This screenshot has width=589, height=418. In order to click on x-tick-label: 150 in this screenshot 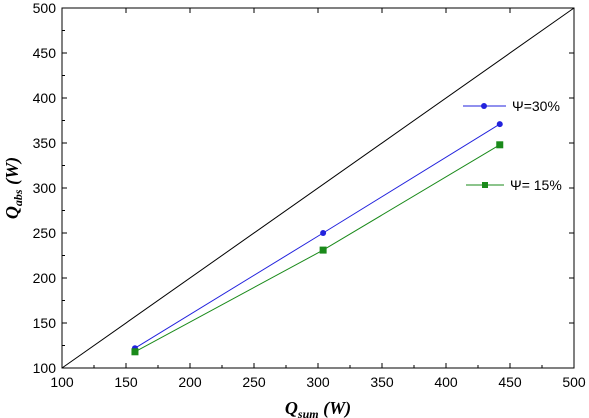, I will do `click(126, 382)`.